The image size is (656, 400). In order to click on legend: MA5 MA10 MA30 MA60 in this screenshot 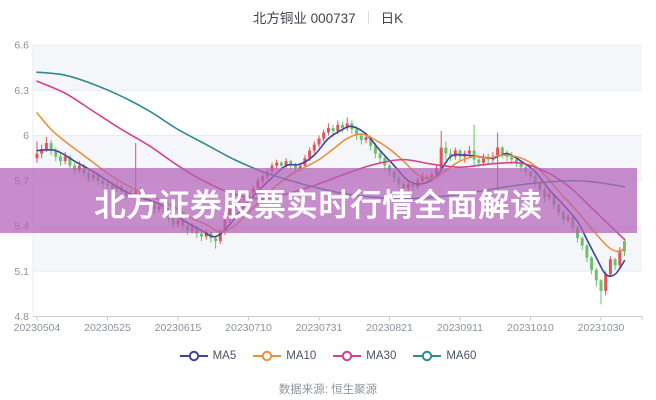, I will do `click(328, 356)`.